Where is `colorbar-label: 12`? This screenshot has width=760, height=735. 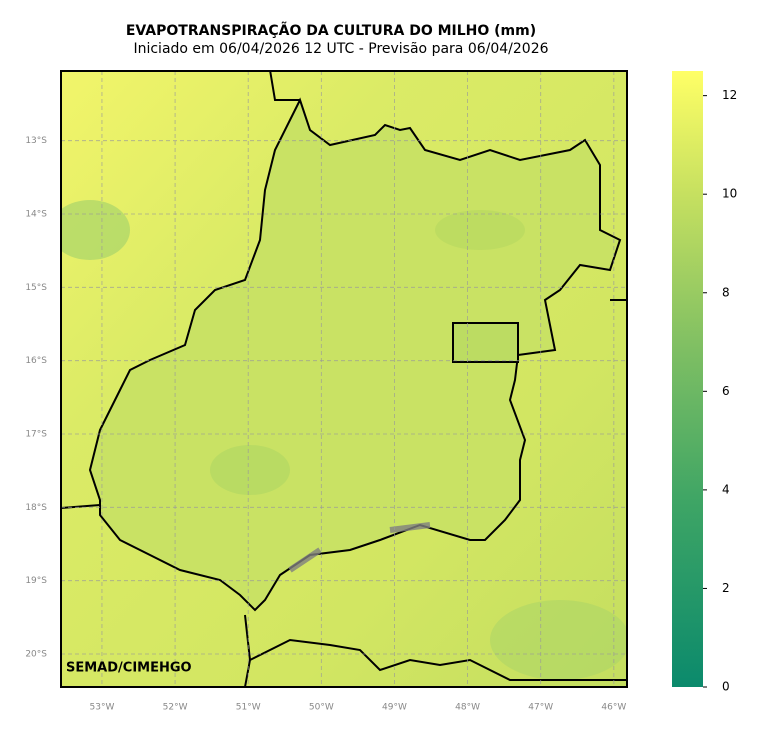
colorbar-label: 12 is located at coordinates (729, 95).